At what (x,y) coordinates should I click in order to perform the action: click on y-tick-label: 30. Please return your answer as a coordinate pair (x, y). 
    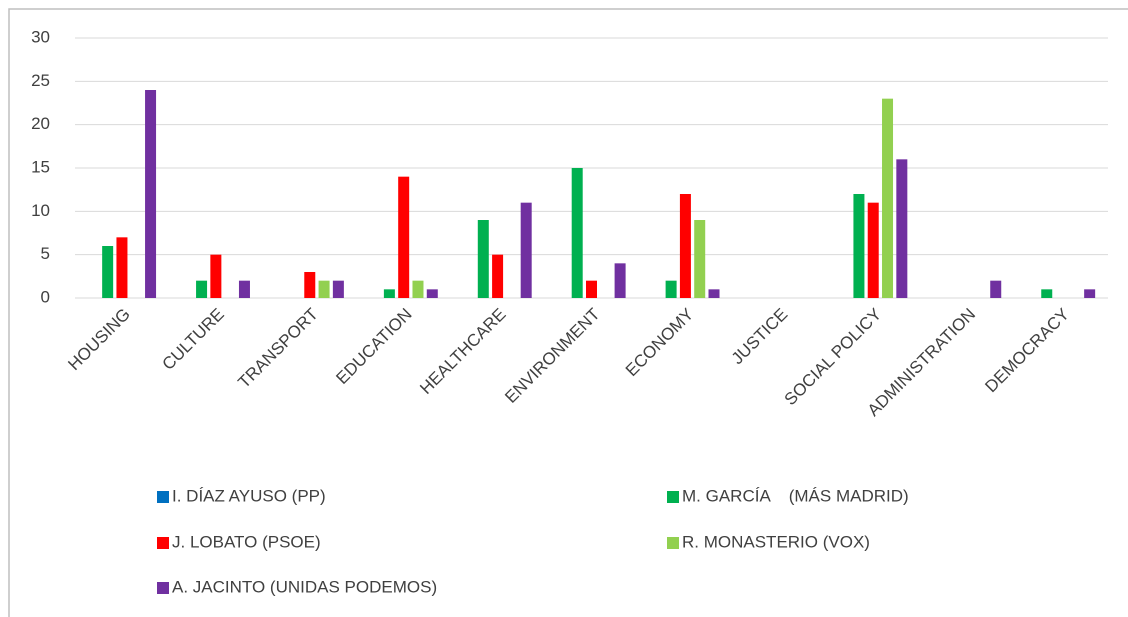
    Looking at the image, I should click on (40, 36).